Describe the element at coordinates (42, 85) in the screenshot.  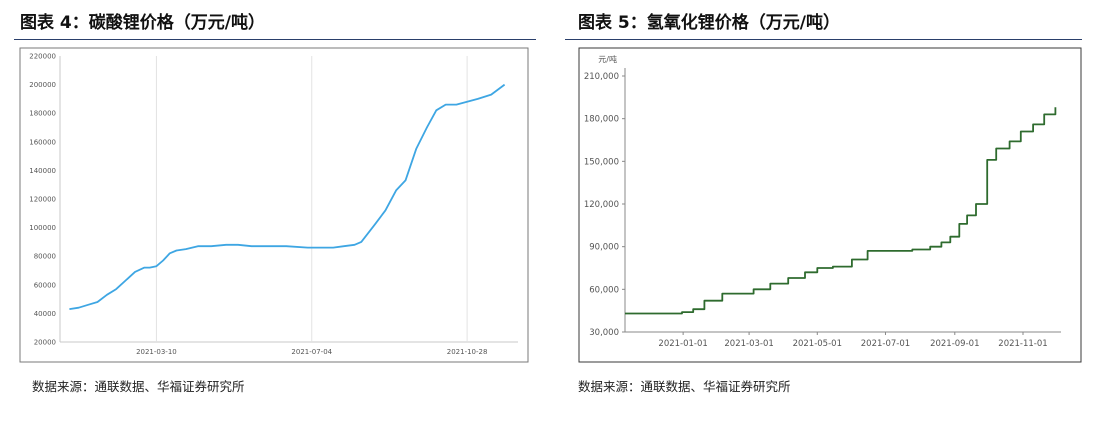
I see `chart4-y-tick-label: 200000` at that location.